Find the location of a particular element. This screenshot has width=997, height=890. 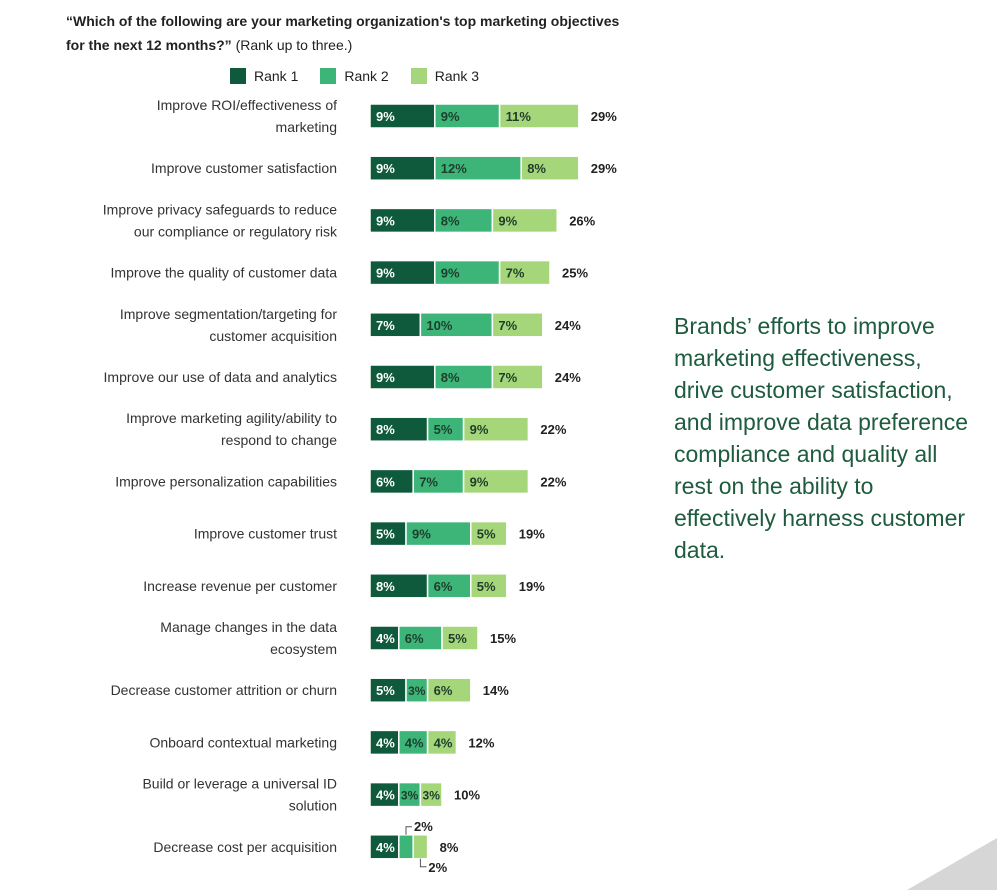

legend-item-rank-1: Rank 1 is located at coordinates (264, 76).